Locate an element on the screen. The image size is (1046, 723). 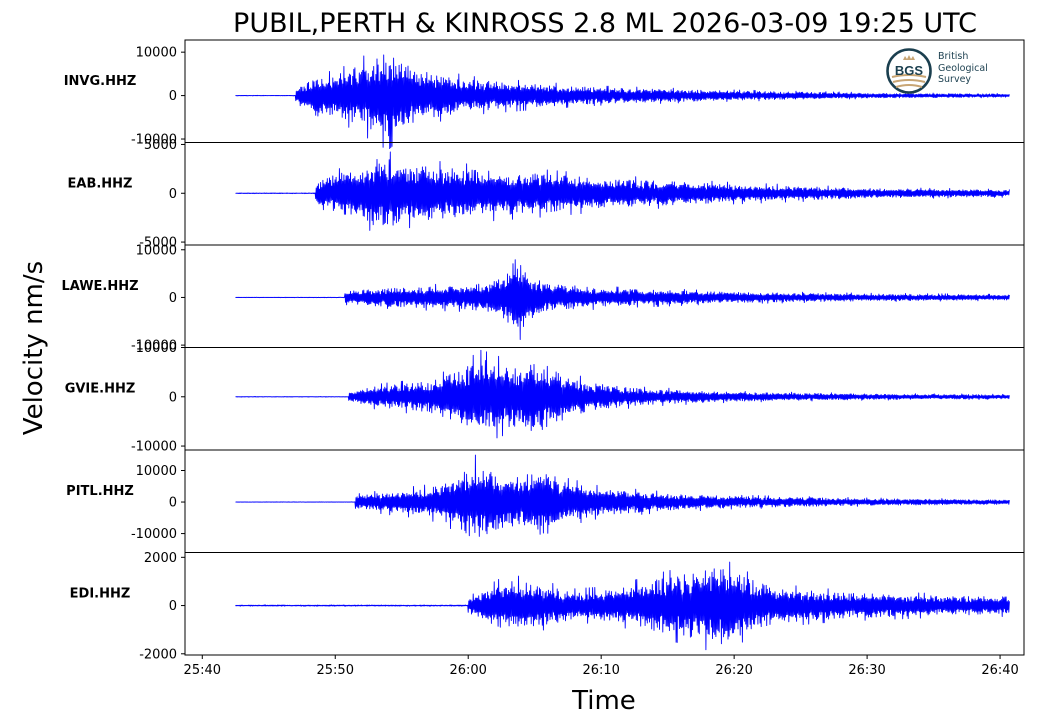
panel-edi-hhz: 2000 0 -2000 EDI.HHZ is located at coordinates (547, 606).